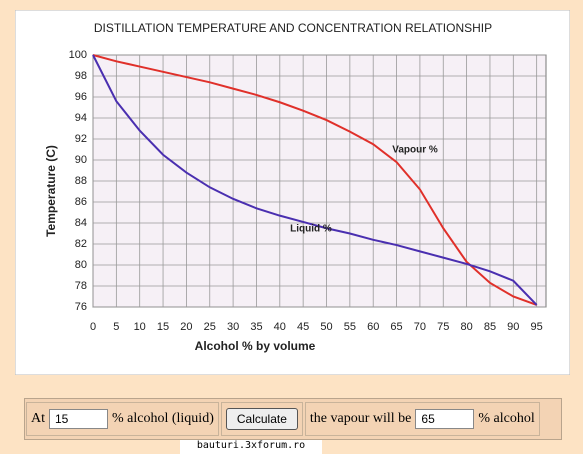 This screenshot has height=454, width=583. Describe the element at coordinates (81, 97) in the screenshot. I see `y-tick-label: 96` at that location.